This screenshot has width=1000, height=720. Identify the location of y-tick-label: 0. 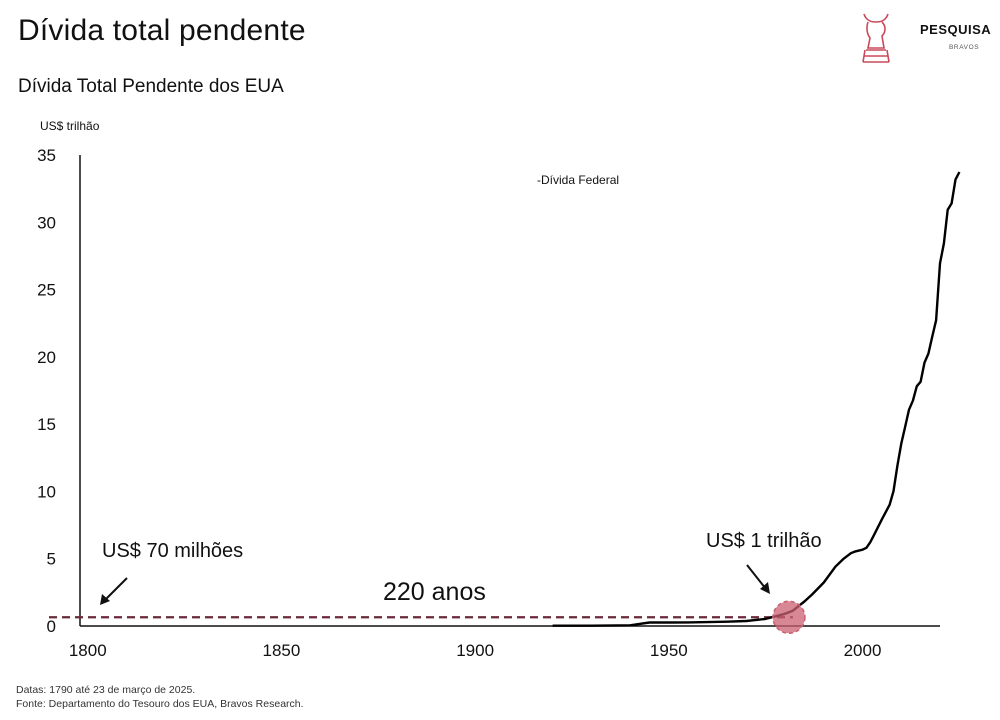
(51, 626).